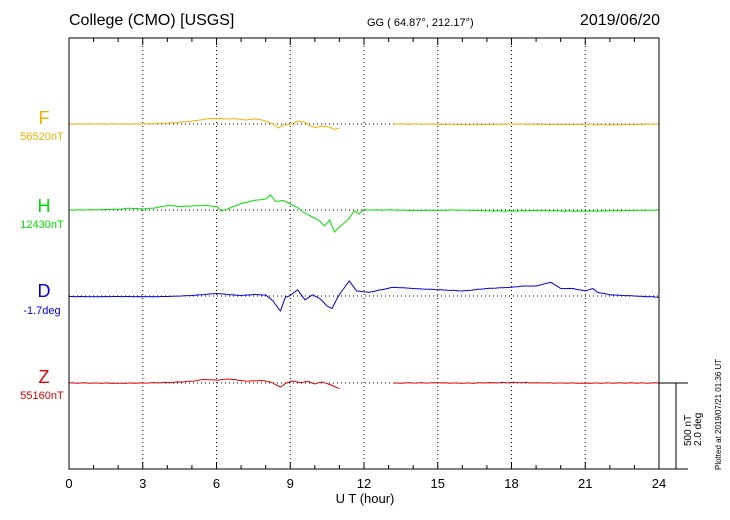 This screenshot has width=730, height=520. What do you see at coordinates (68, 483) in the screenshot?
I see `x-tick-label: 0` at bounding box center [68, 483].